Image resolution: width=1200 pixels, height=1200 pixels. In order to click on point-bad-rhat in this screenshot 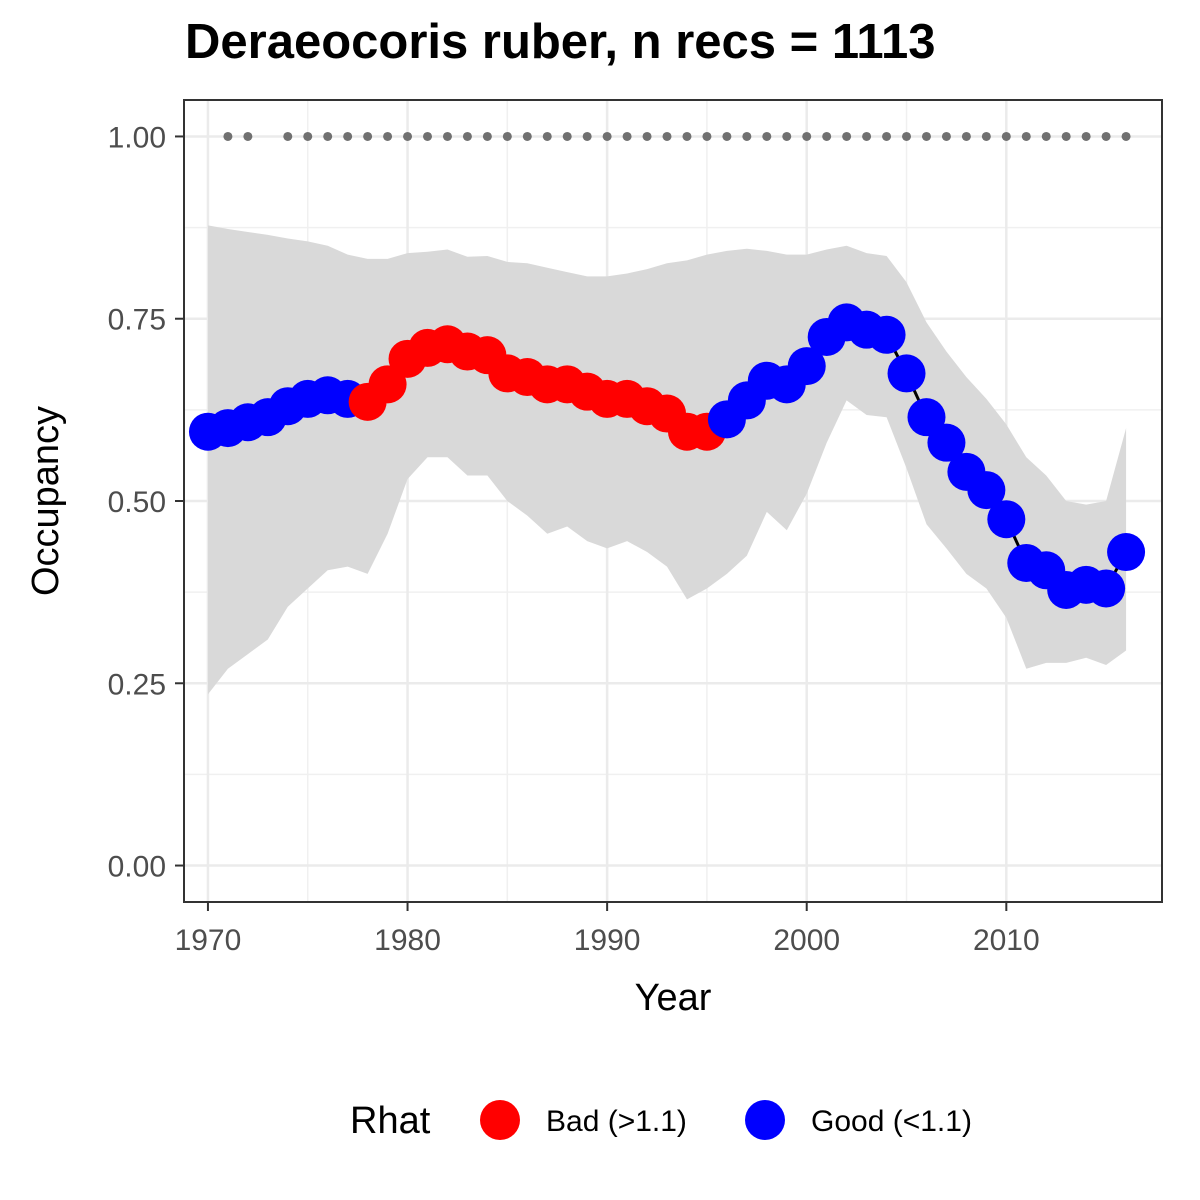, I will do `click(387, 384)`.